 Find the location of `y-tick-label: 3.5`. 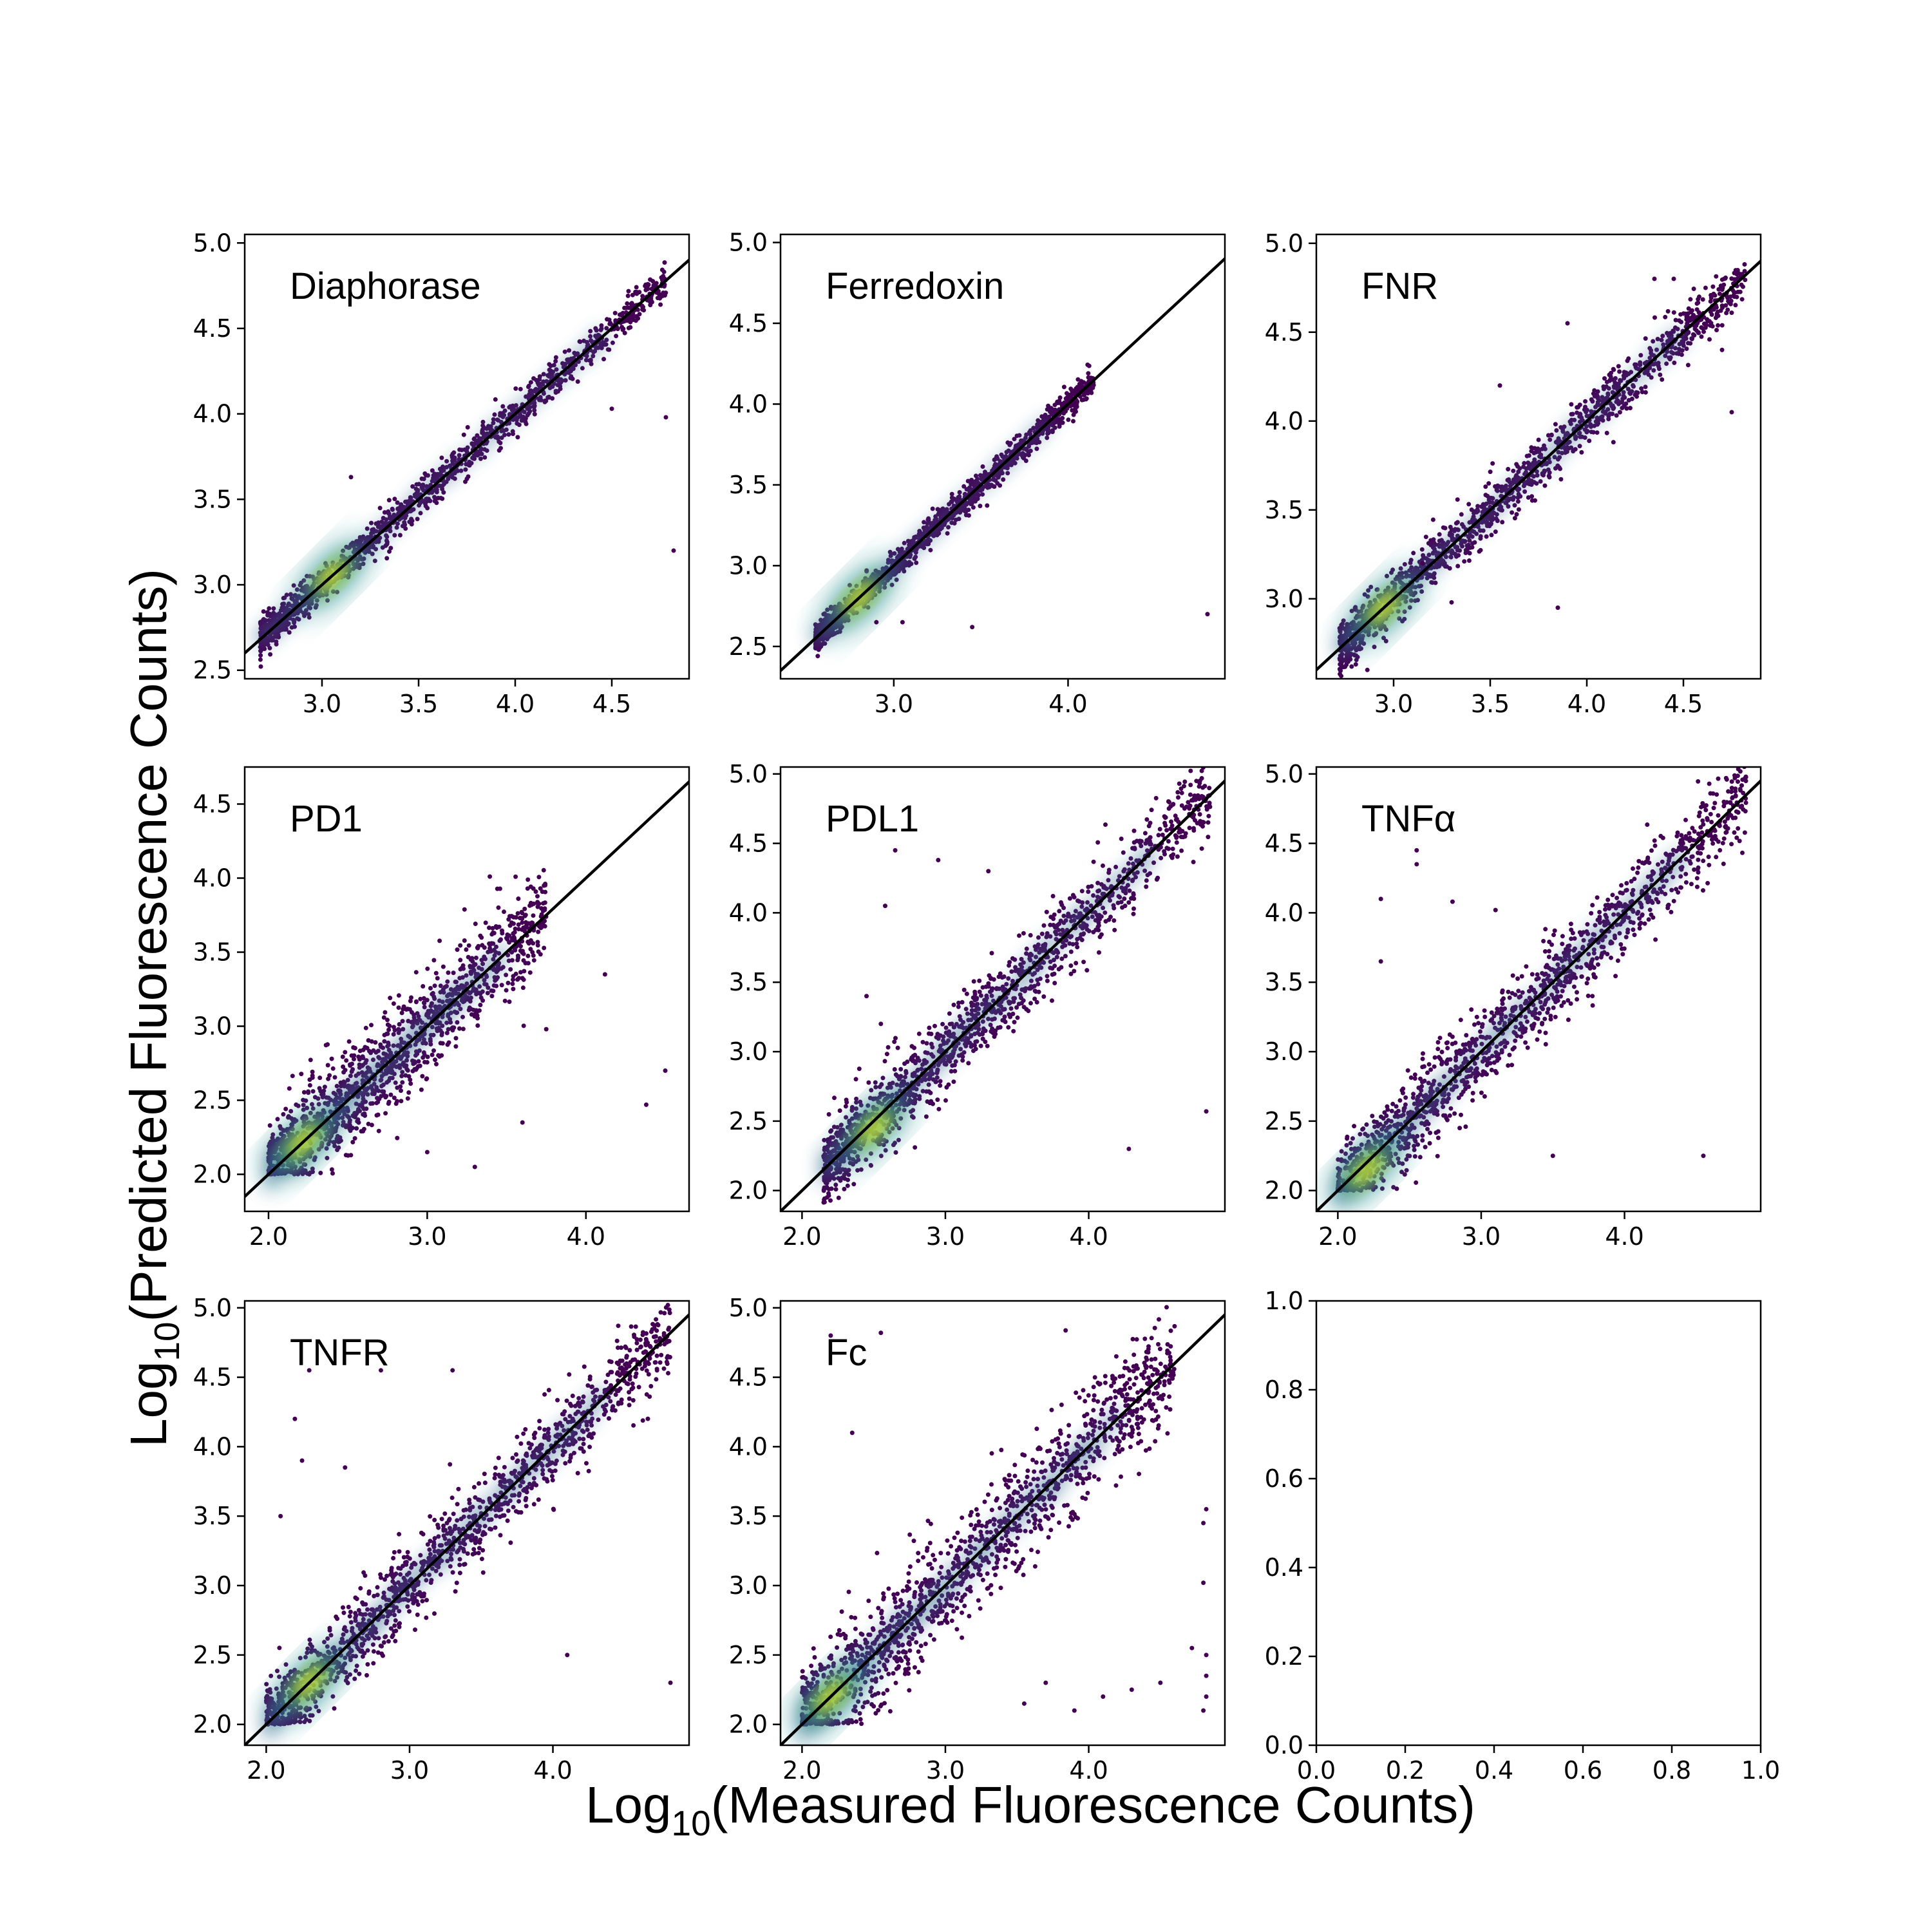

y-tick-label: 3.5 is located at coordinates (1284, 510).